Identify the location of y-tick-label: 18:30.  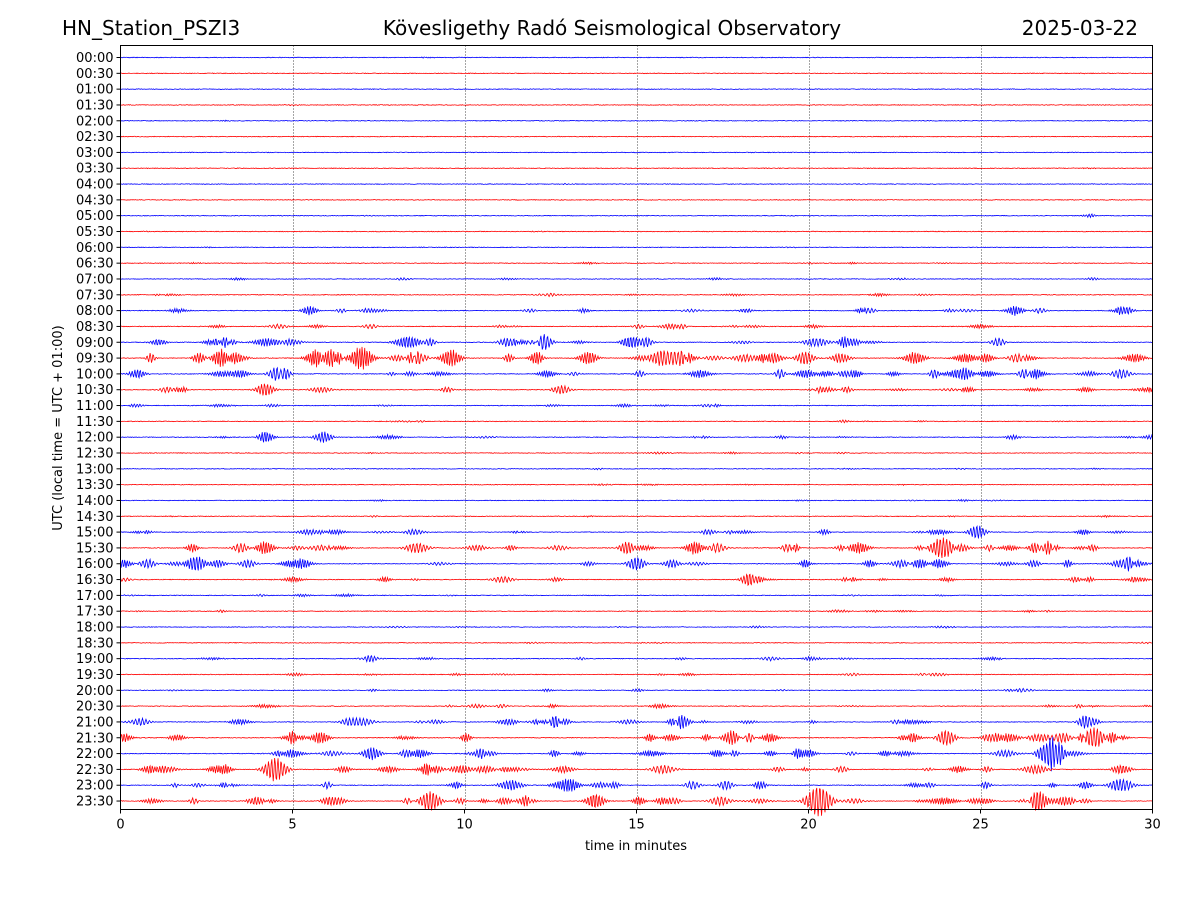
(94, 643).